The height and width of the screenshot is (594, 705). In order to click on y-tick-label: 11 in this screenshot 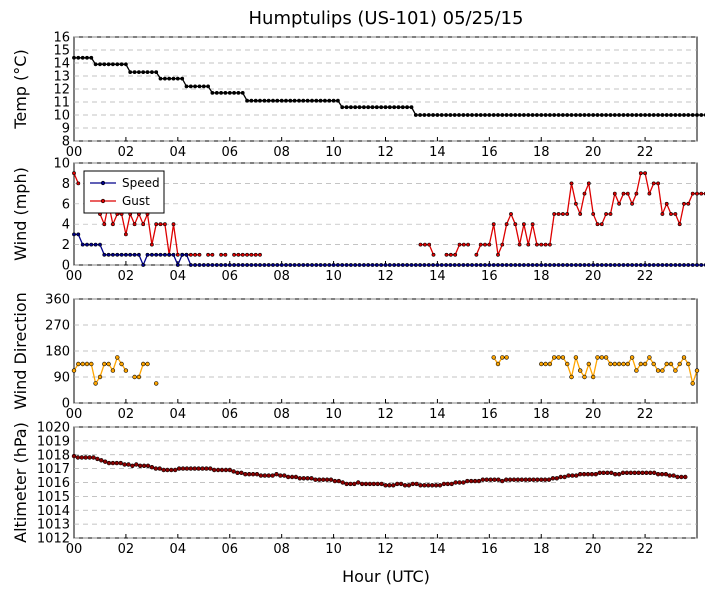, I will do `click(61, 103)`.